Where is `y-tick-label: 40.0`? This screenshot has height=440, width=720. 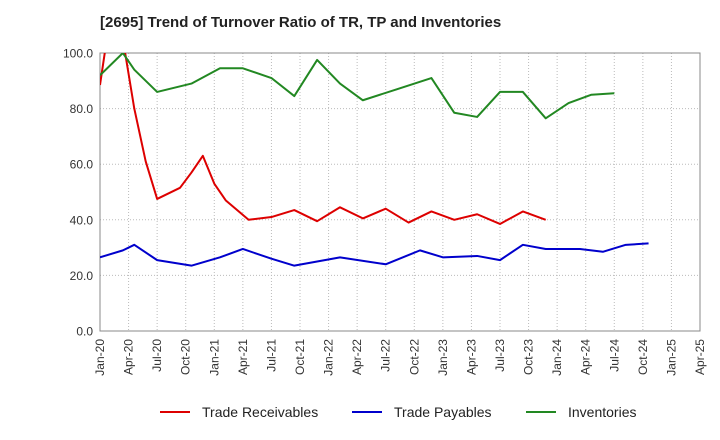
y-tick-label: 40.0 is located at coordinates (82, 220).